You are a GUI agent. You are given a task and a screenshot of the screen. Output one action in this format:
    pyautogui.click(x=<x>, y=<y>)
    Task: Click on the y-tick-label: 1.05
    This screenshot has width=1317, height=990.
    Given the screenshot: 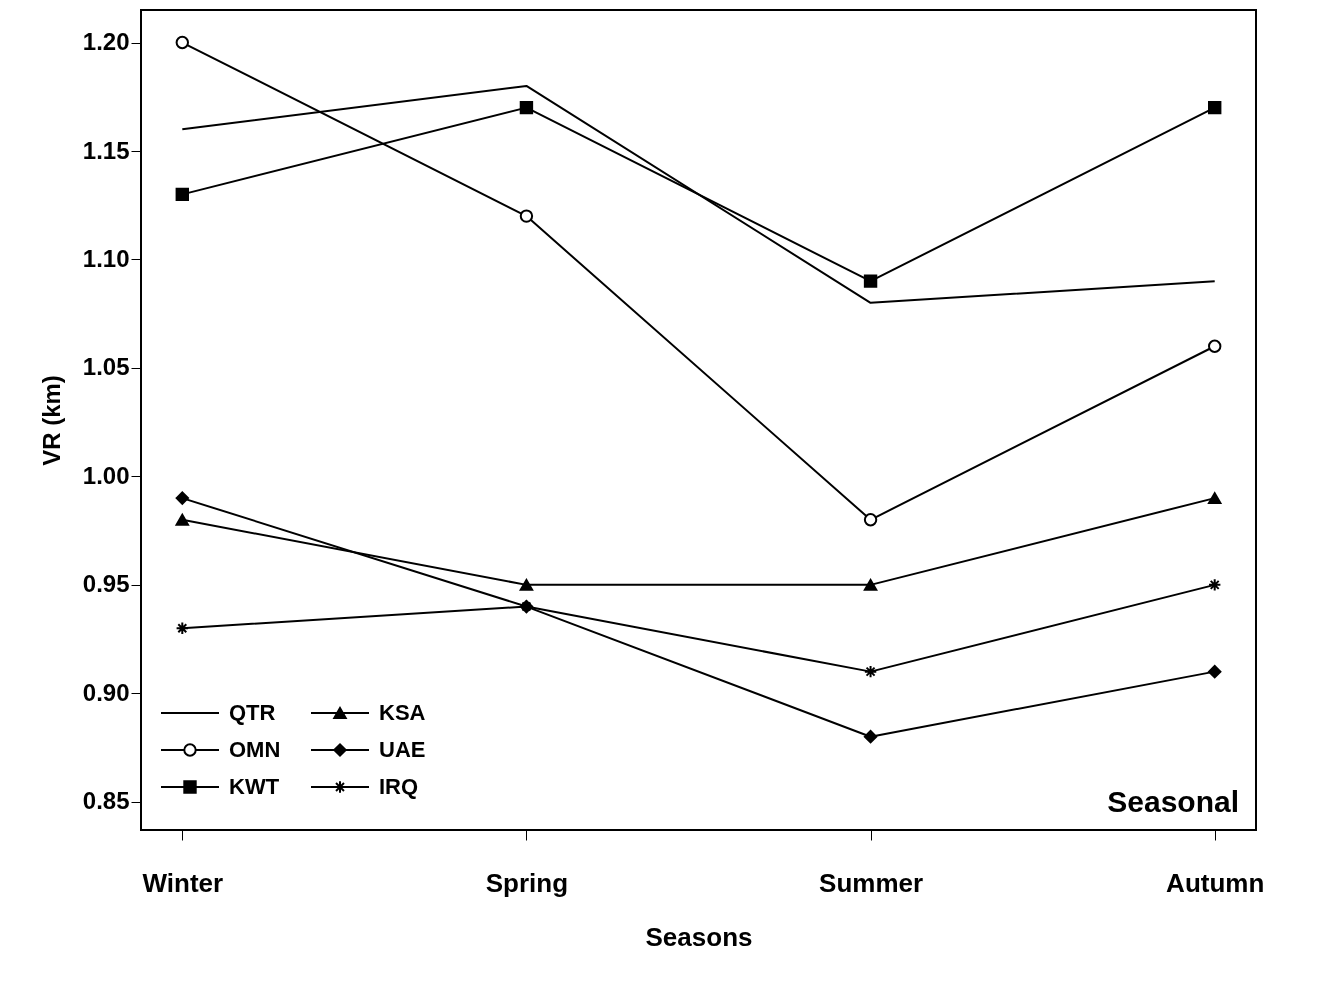 What is the action you would take?
    pyautogui.click(x=106, y=367)
    